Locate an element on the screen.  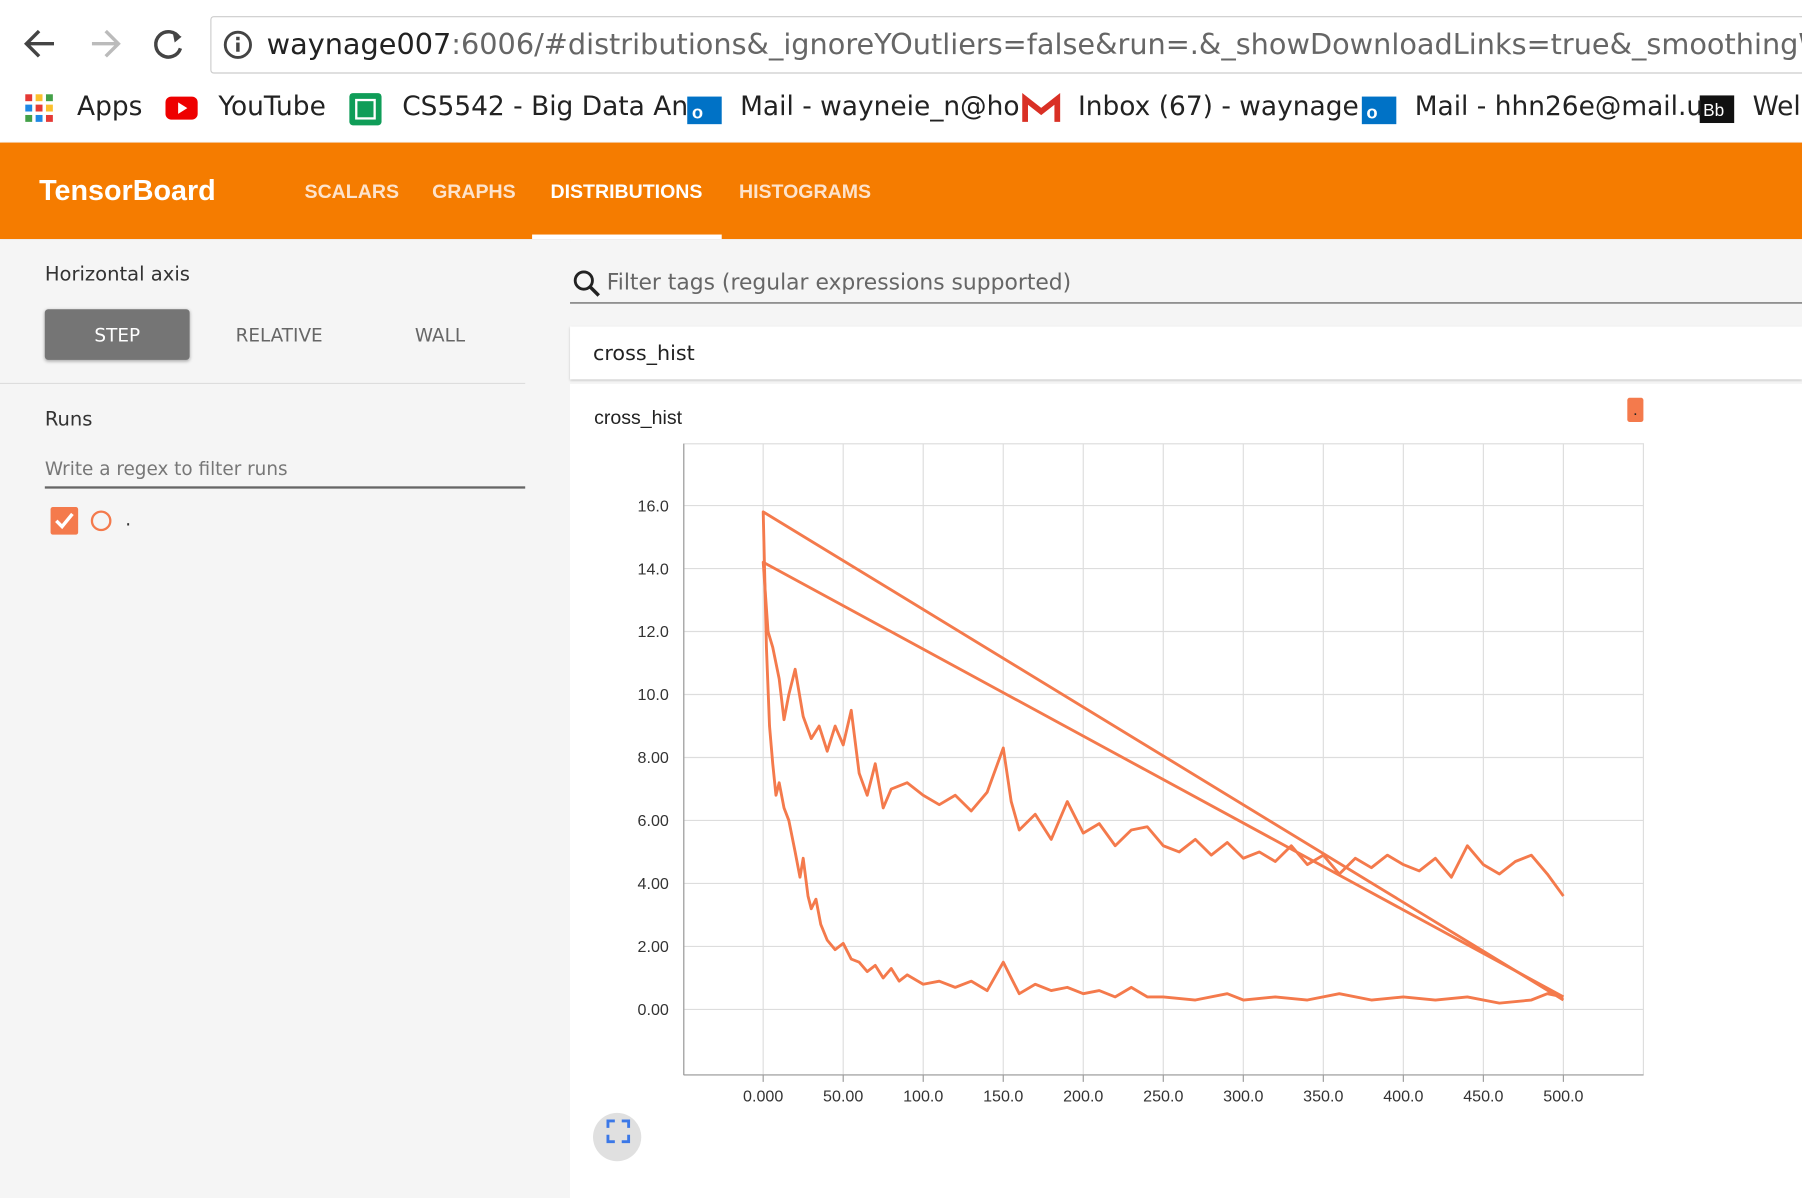
run-toggle is located at coordinates (83, 521).